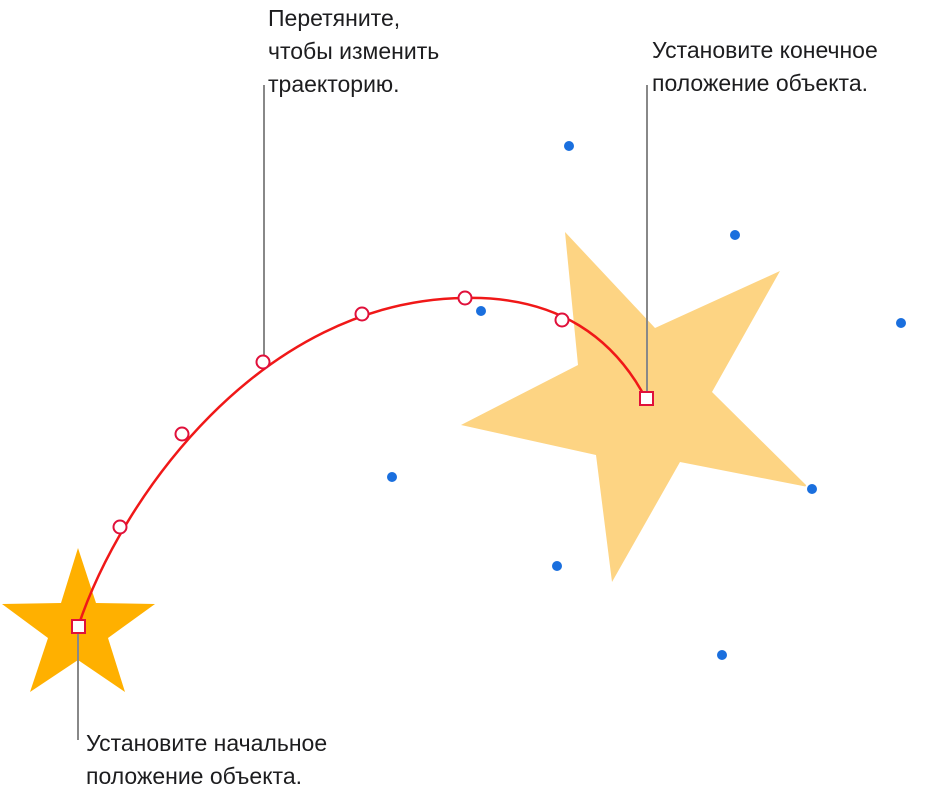 This screenshot has height=803, width=952. I want to click on end-point, so click(646, 398).